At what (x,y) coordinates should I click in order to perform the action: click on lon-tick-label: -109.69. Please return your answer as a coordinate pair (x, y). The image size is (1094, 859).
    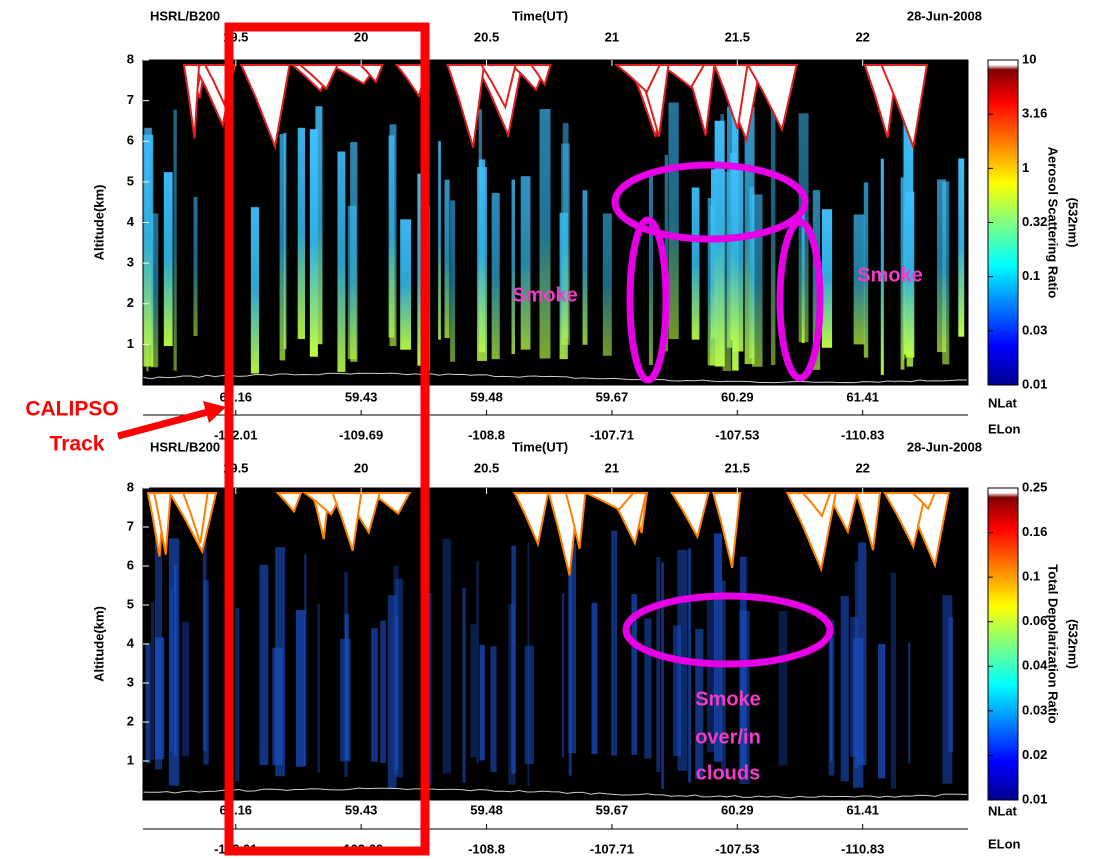
    Looking at the image, I should click on (361, 434).